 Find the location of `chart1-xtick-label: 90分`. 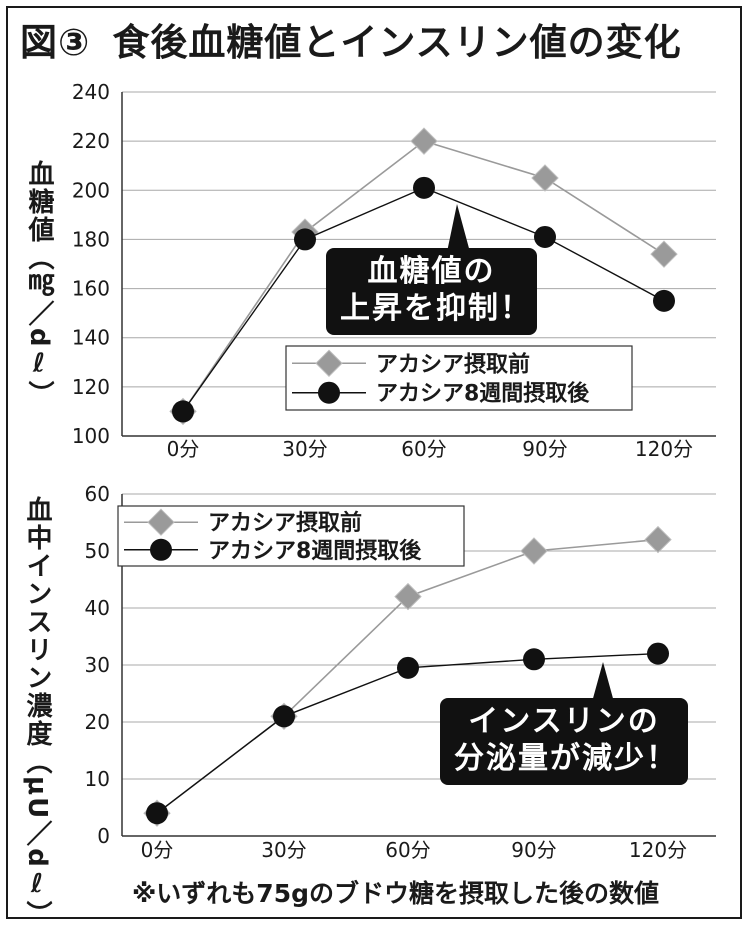

chart1-xtick-label: 90分 is located at coordinates (544, 449).